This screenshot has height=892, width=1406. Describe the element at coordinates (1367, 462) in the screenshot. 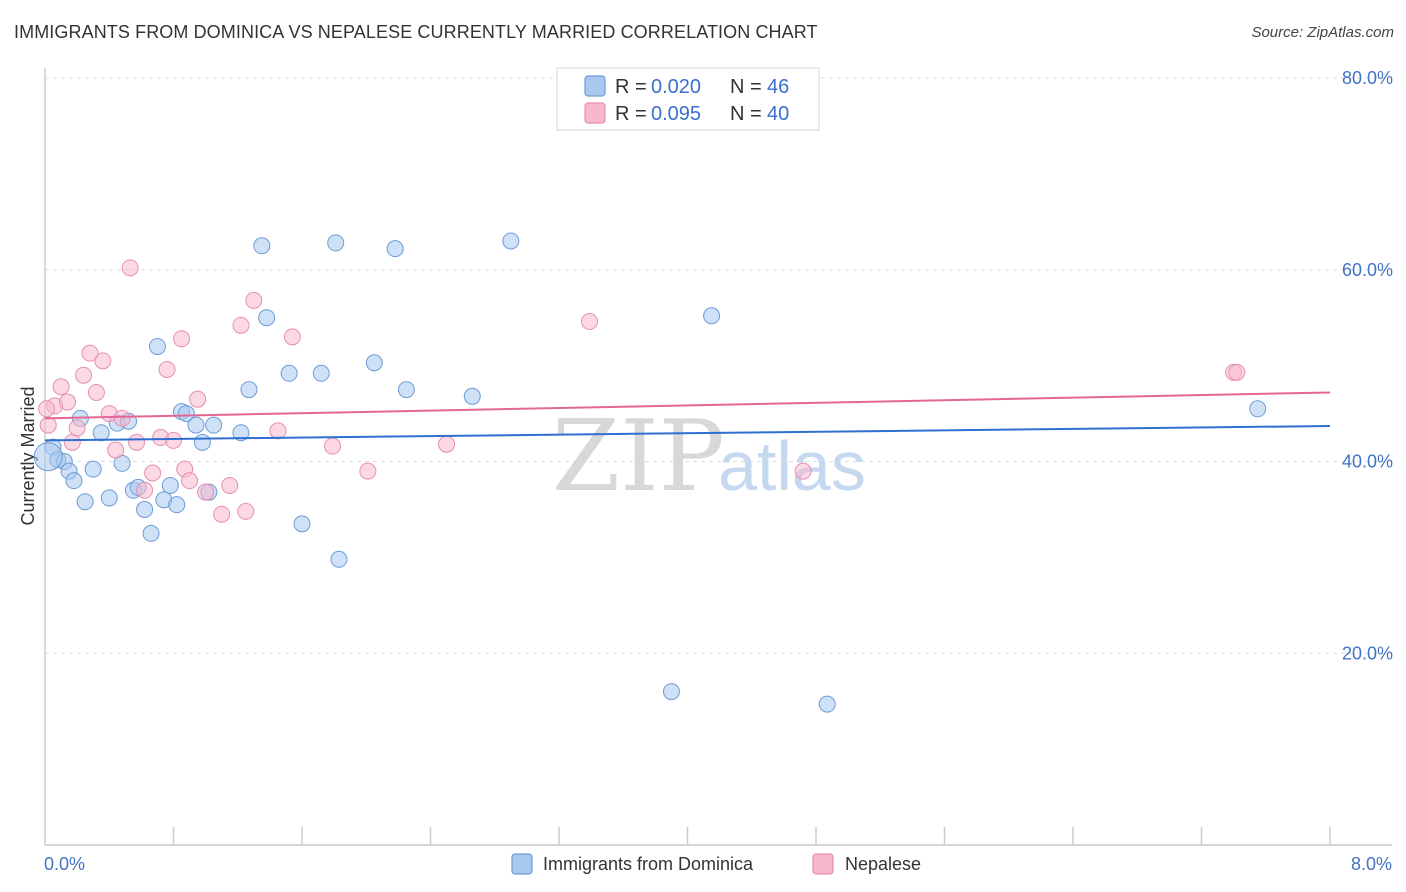

I see `y-tick-label-40: 40.0%` at that location.